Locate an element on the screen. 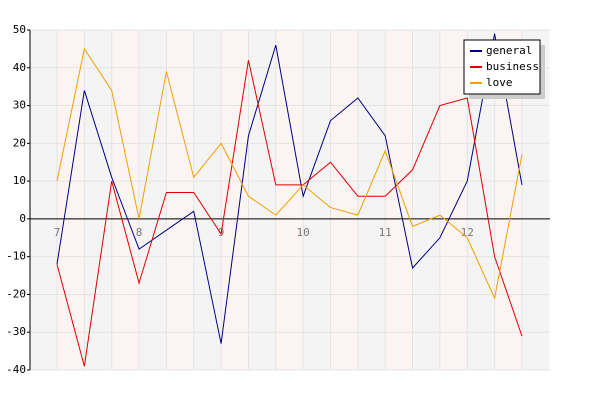  x-tick-label: 11 is located at coordinates (385, 232).